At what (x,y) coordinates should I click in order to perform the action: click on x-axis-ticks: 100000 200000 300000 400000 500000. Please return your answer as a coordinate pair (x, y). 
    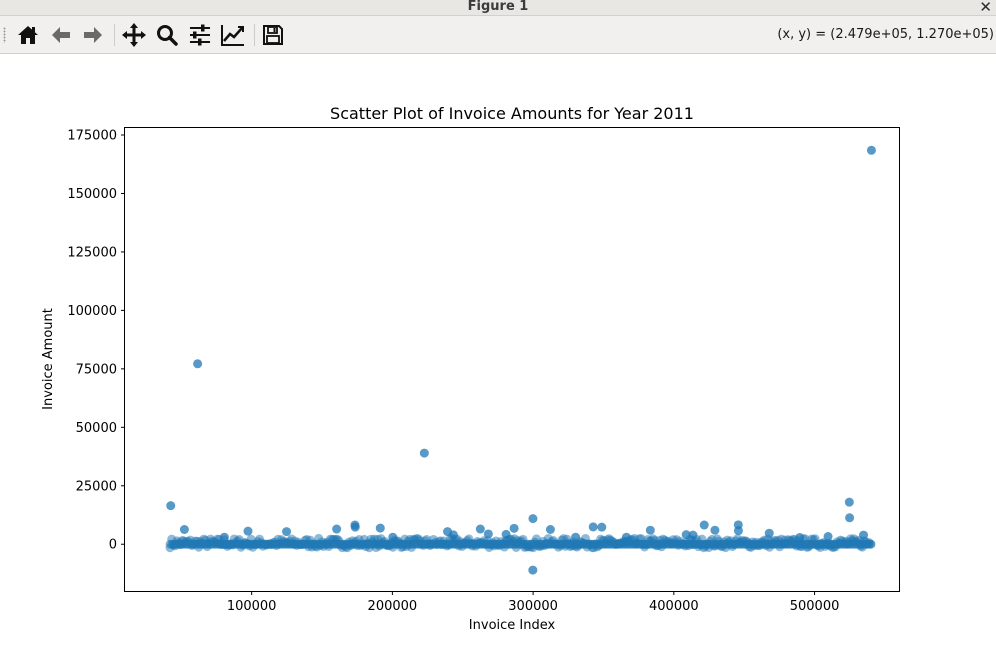
    Looking at the image, I should click on (533, 602).